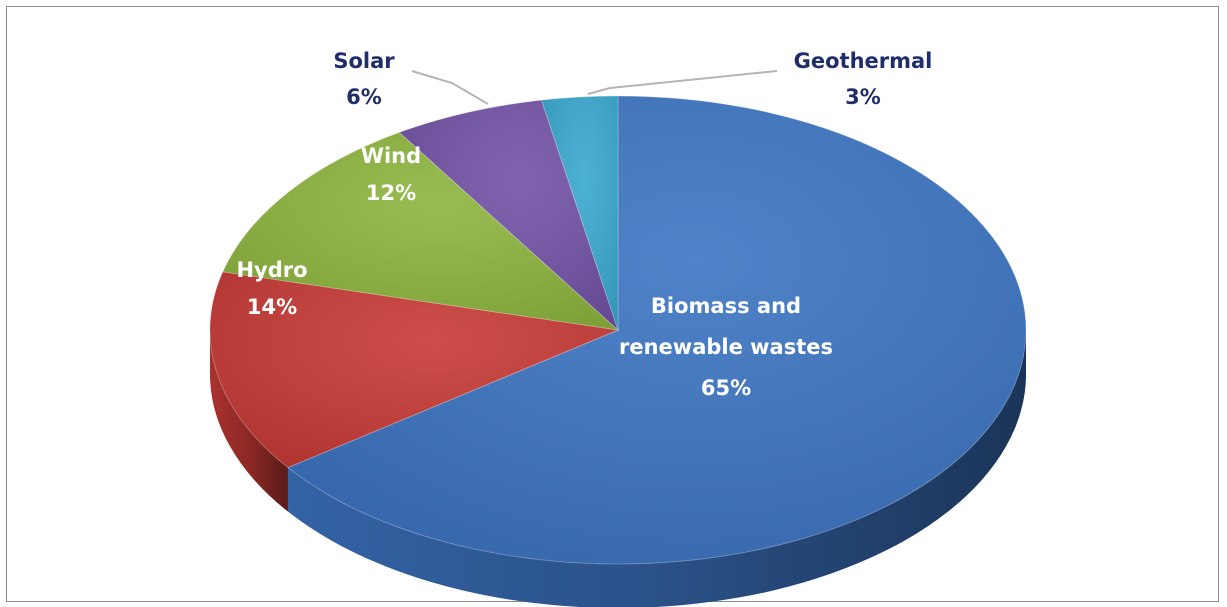  I want to click on pie-side-shade-hydro, so click(249, 421).